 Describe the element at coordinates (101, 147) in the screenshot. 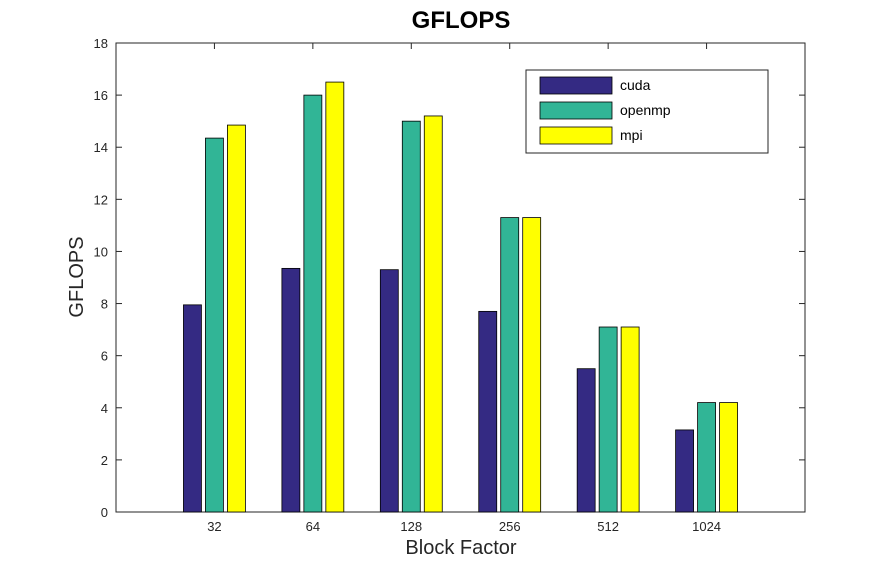

I see `y-tick-label: 14` at that location.